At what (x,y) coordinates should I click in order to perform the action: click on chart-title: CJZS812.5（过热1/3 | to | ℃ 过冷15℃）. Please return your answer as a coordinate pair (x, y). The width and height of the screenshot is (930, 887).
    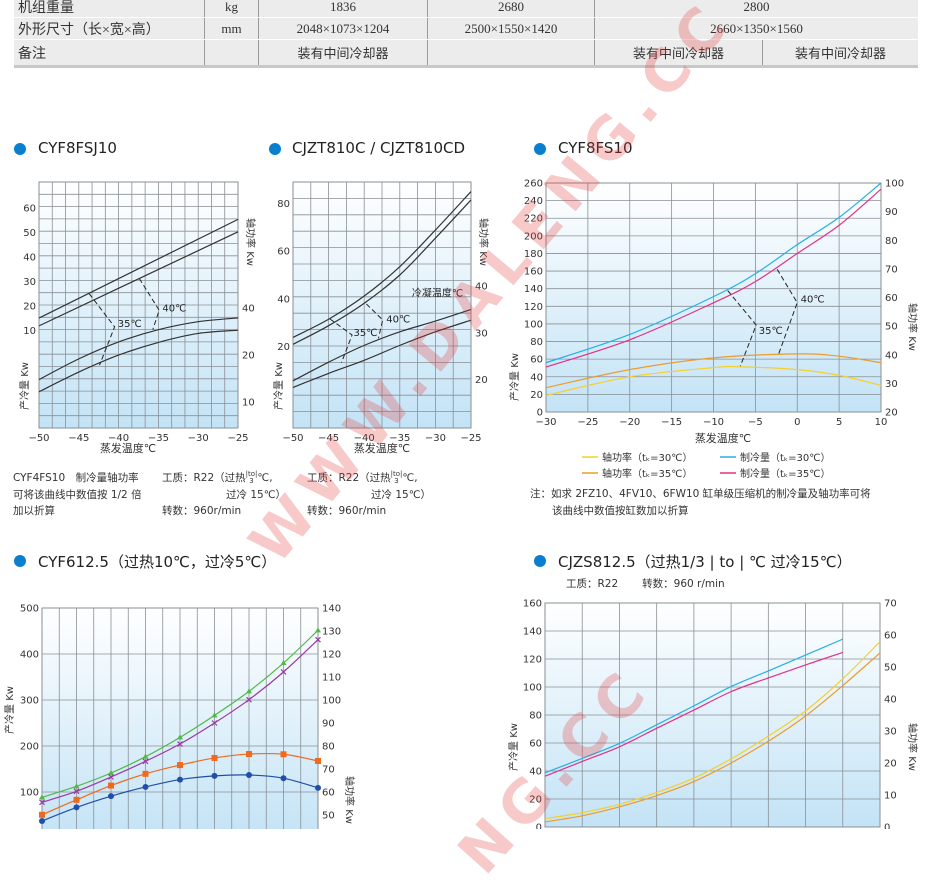
    Looking at the image, I should click on (705, 562).